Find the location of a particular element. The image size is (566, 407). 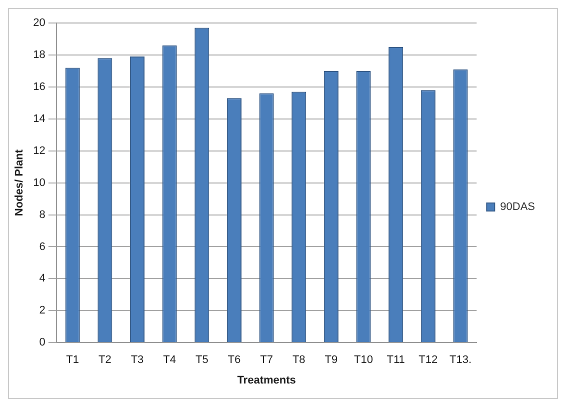

x-tick-label: T10 is located at coordinates (363, 360).